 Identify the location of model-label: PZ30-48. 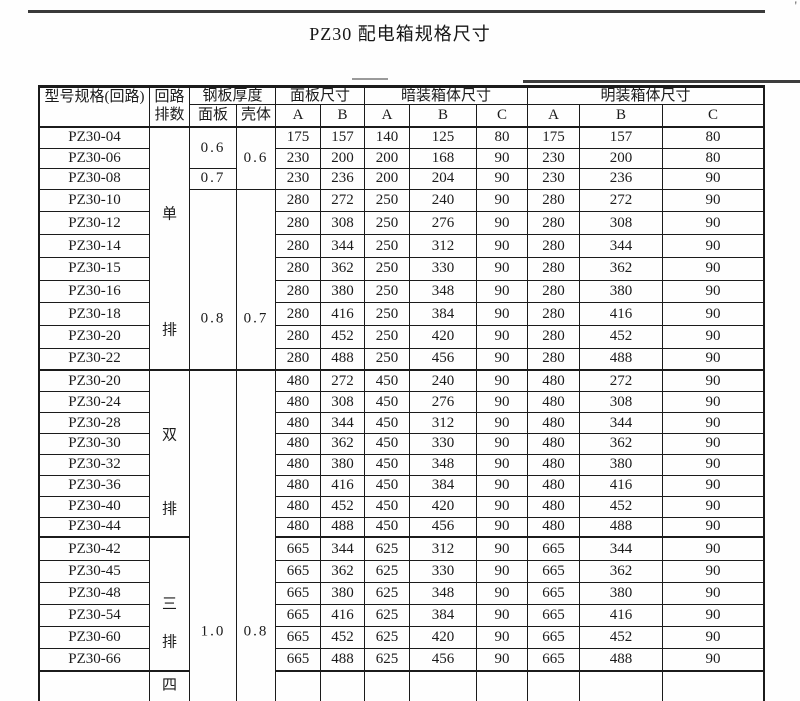
(94, 592).